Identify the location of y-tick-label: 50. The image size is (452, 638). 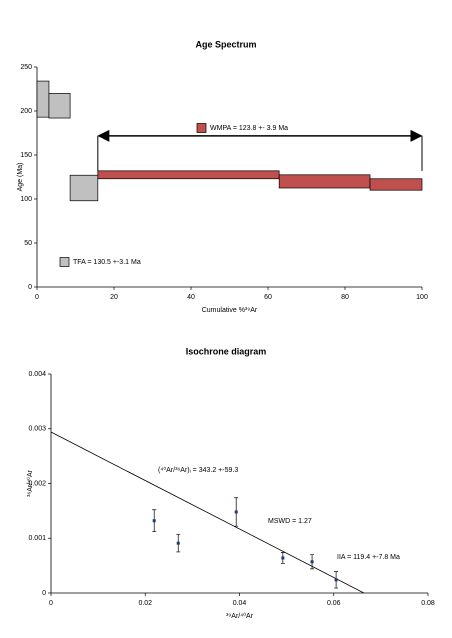
(28, 243).